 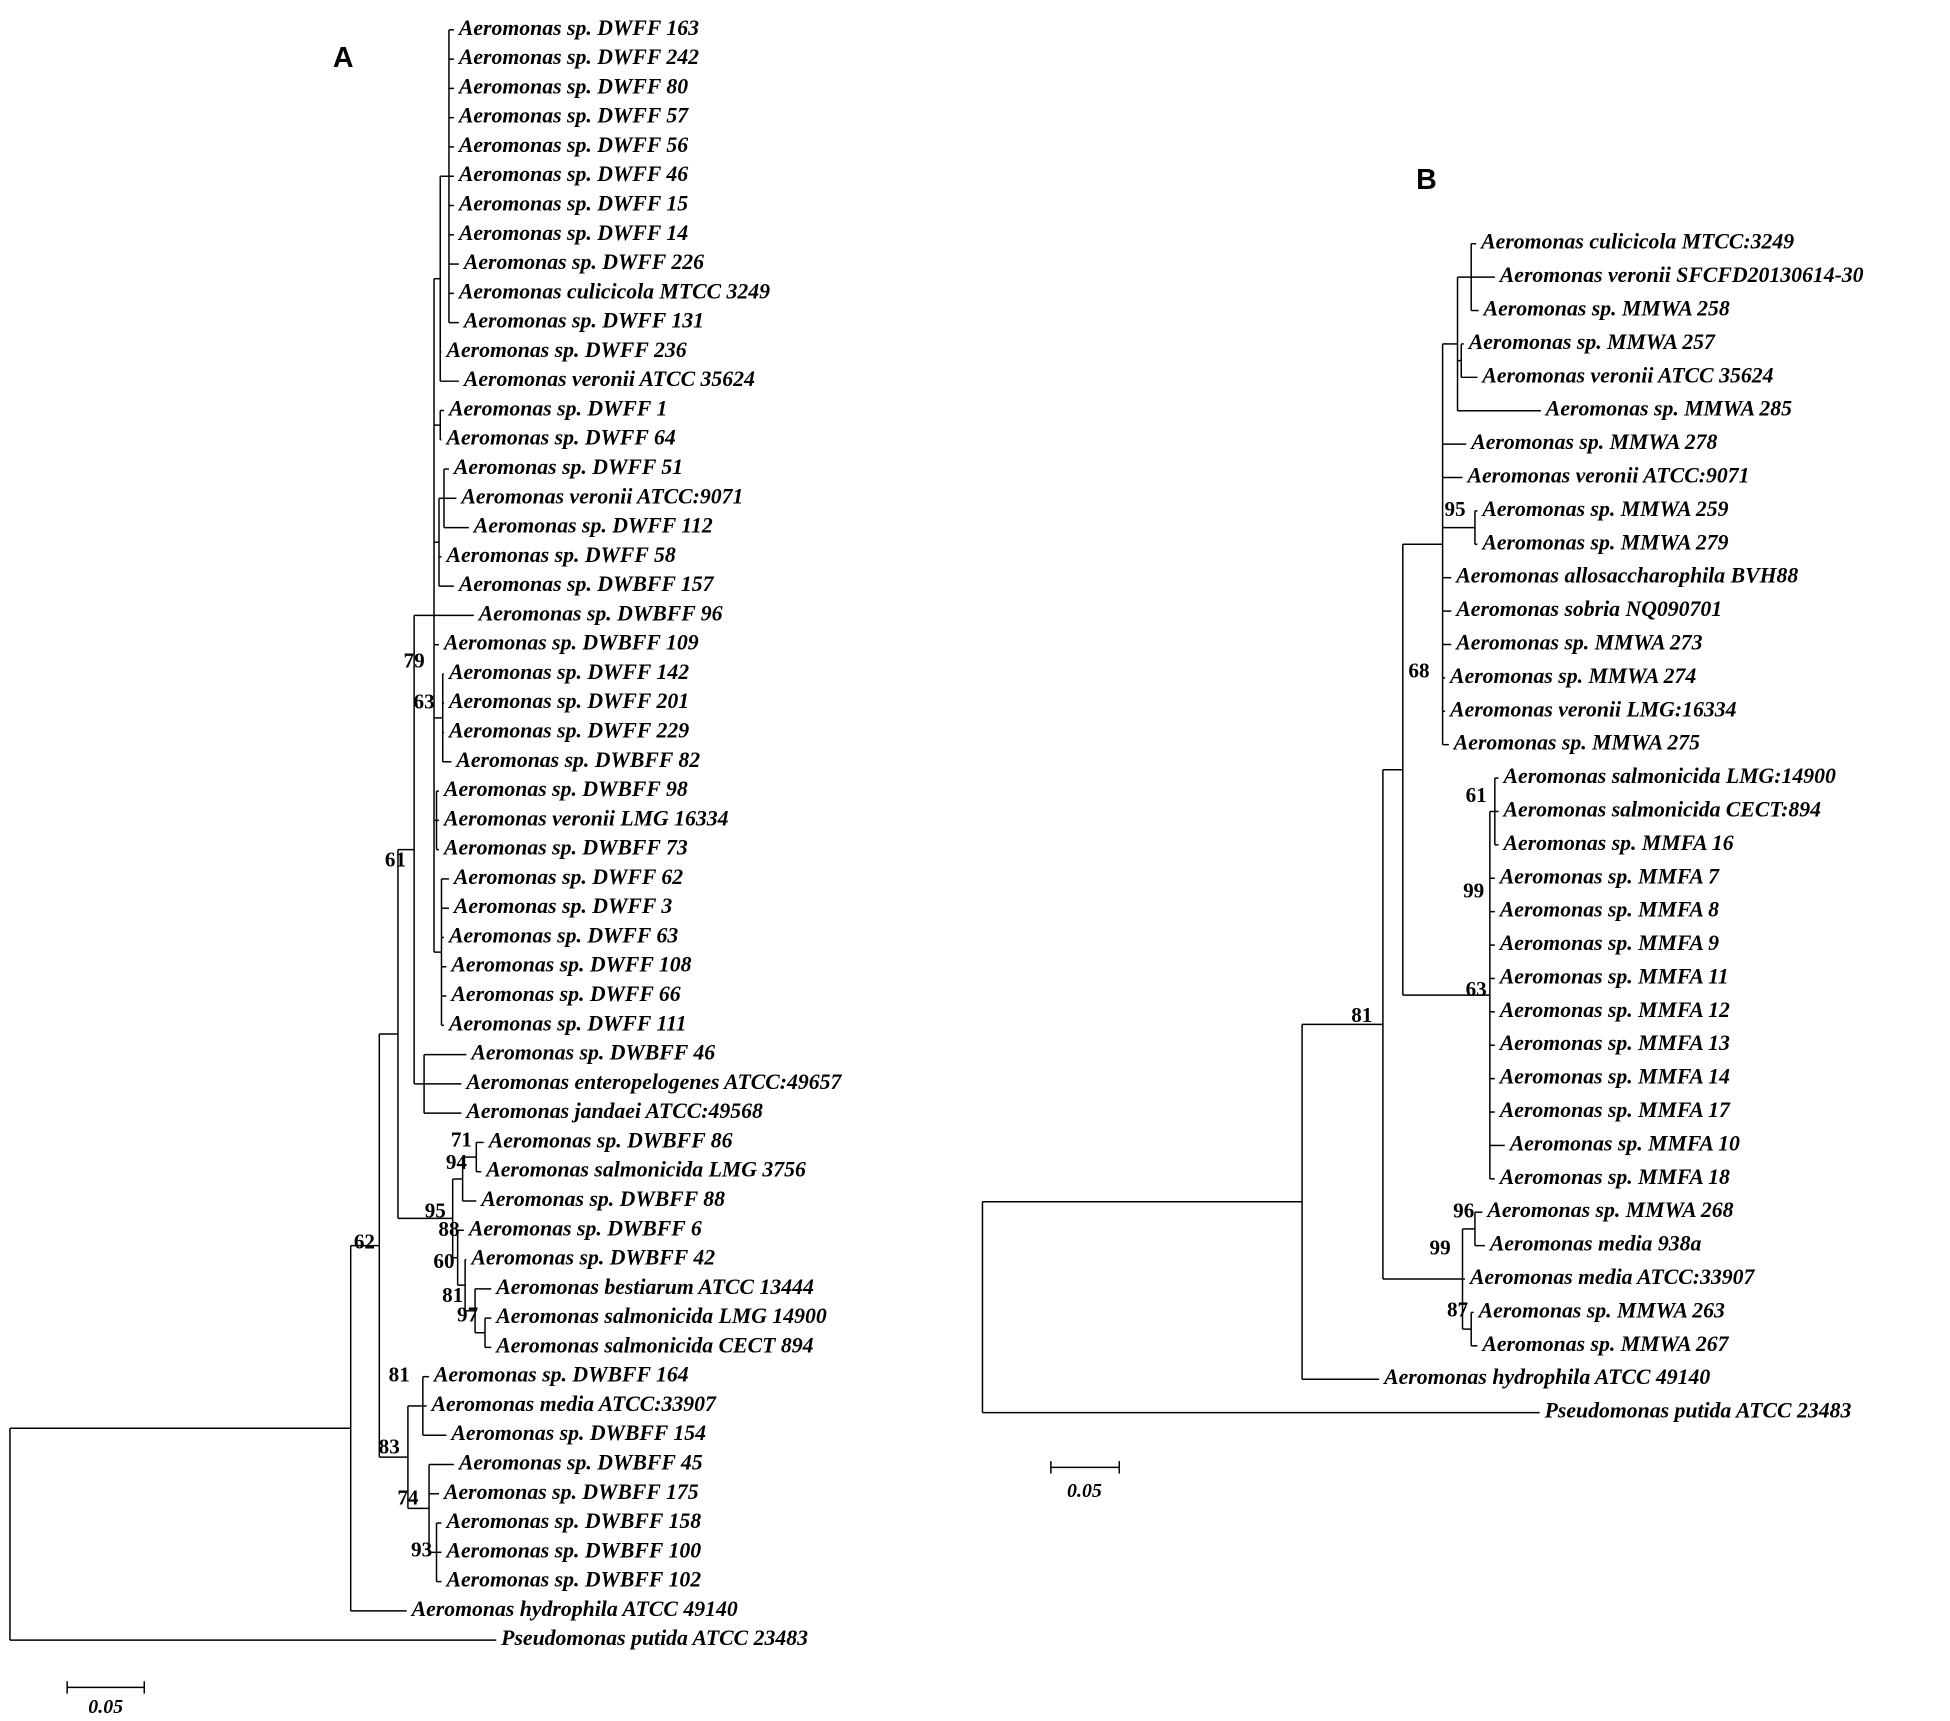 I want to click on taxon-label: Aeromonas sp. DWFF 142, so click(x=568, y=672).